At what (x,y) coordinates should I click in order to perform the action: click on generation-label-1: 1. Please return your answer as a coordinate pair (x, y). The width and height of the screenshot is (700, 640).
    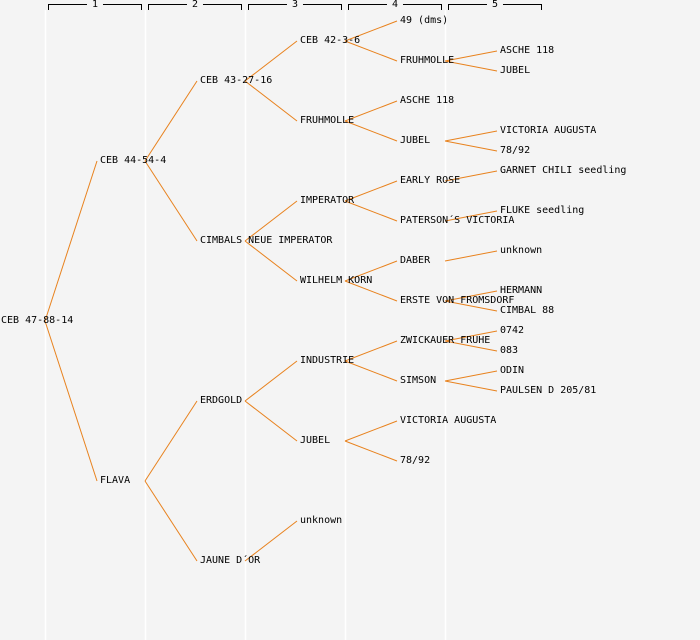
    Looking at the image, I should click on (95, 5).